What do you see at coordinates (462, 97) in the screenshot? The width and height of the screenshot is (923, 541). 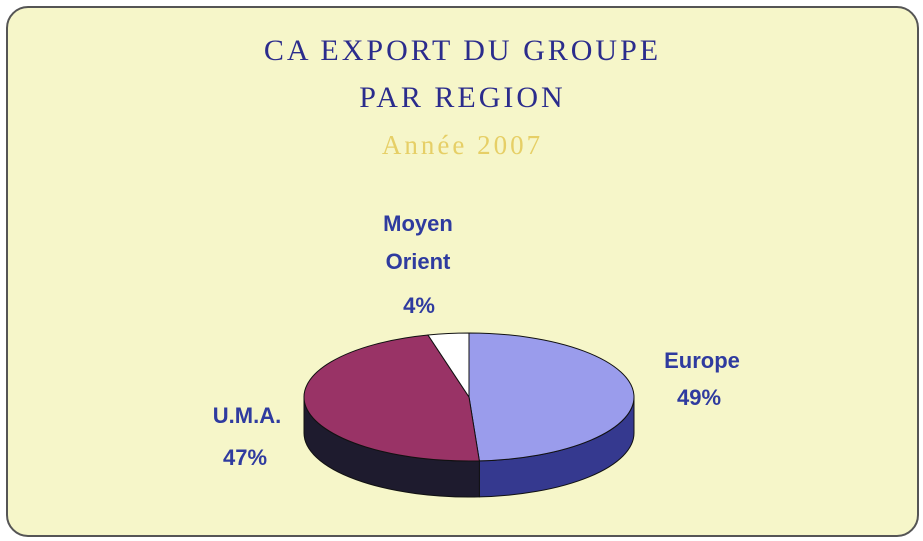 I see `chart-title: PAR REGION` at bounding box center [462, 97].